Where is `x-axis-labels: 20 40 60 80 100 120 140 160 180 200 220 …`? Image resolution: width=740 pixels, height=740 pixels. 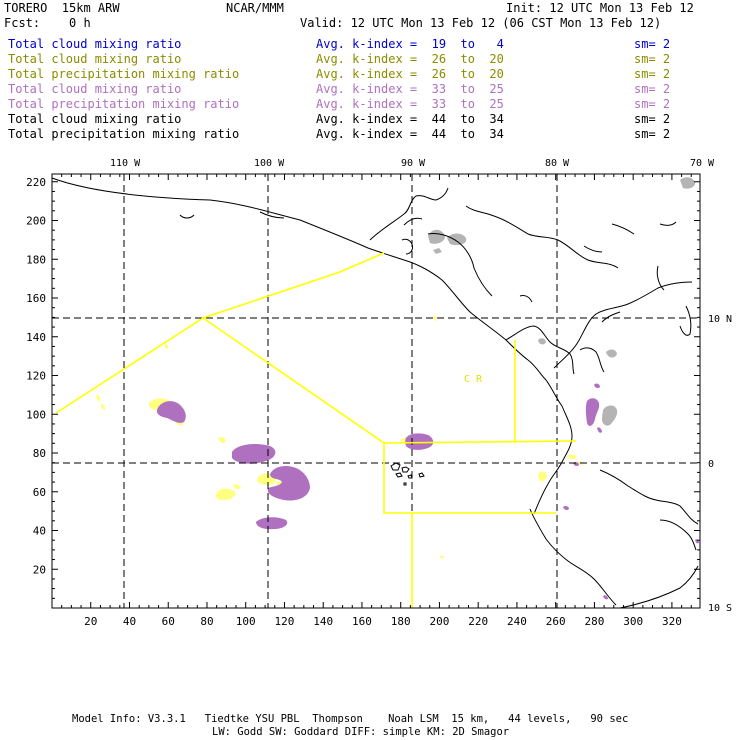 x-axis-labels: 20 40 60 80 100 120 140 160 180 200 220 … is located at coordinates (383, 621).